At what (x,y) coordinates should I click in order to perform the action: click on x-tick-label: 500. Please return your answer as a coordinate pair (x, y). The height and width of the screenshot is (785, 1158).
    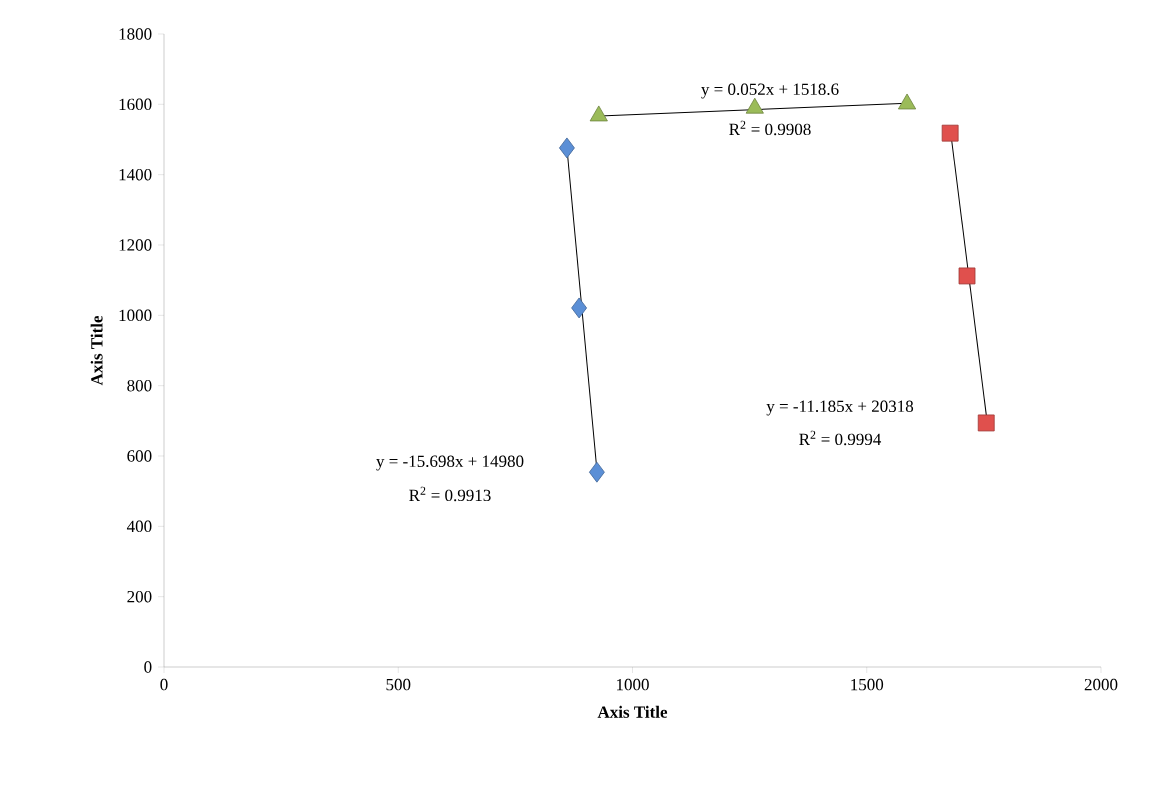
    Looking at the image, I should click on (398, 684).